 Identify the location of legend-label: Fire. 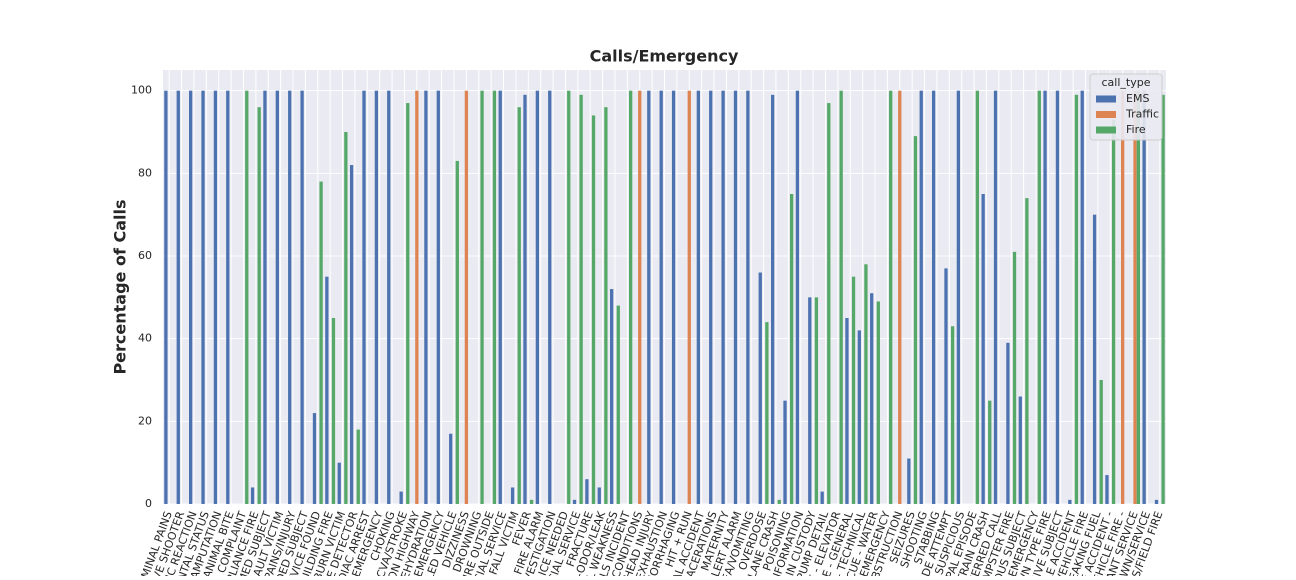
(1136, 129).